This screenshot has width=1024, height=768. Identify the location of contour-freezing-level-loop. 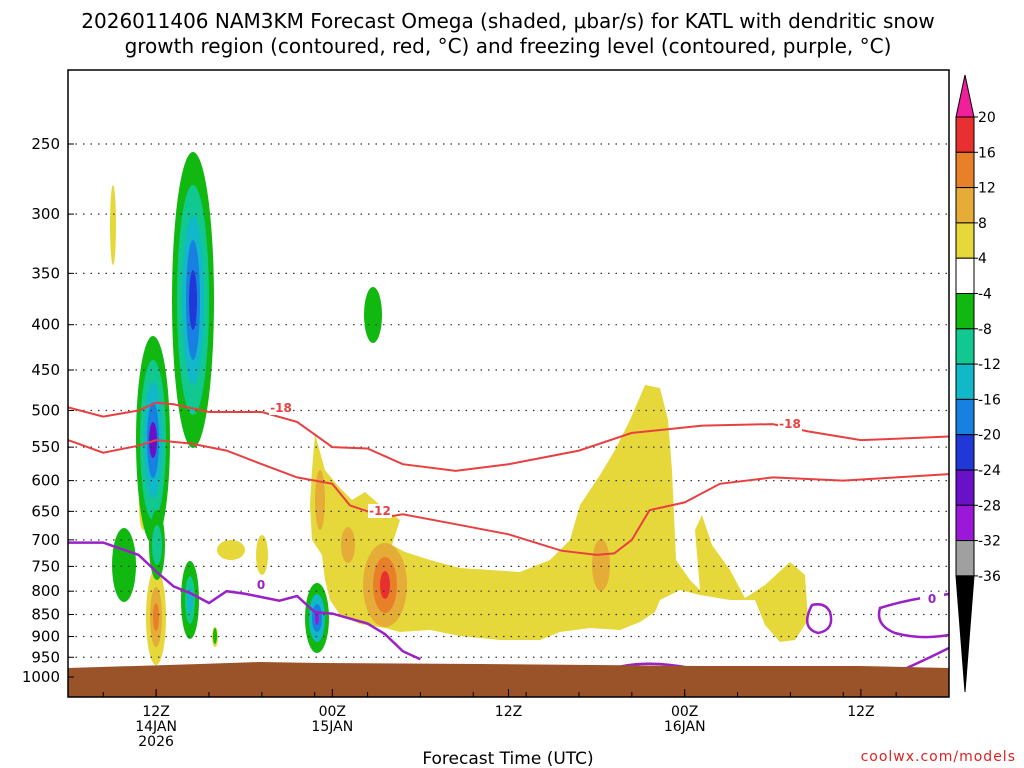
(819, 619).